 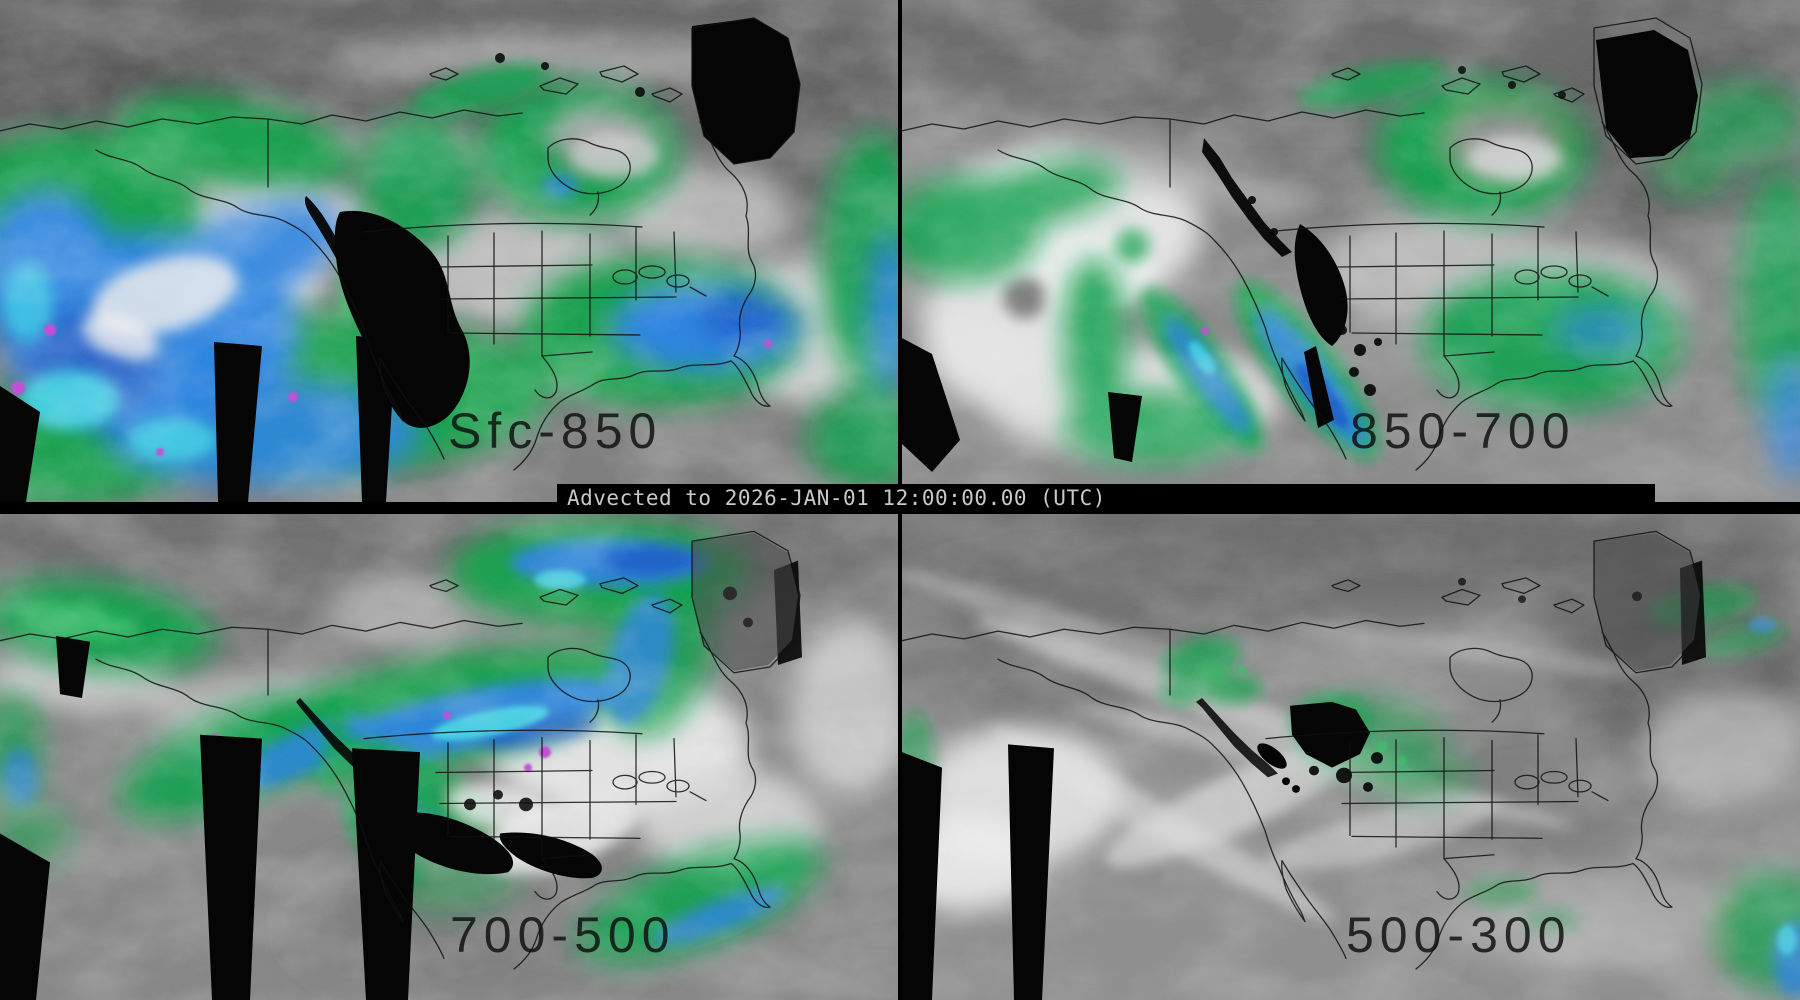 What do you see at coordinates (555, 431) in the screenshot?
I see `panel-label-sfc-850: Sfc-850` at bounding box center [555, 431].